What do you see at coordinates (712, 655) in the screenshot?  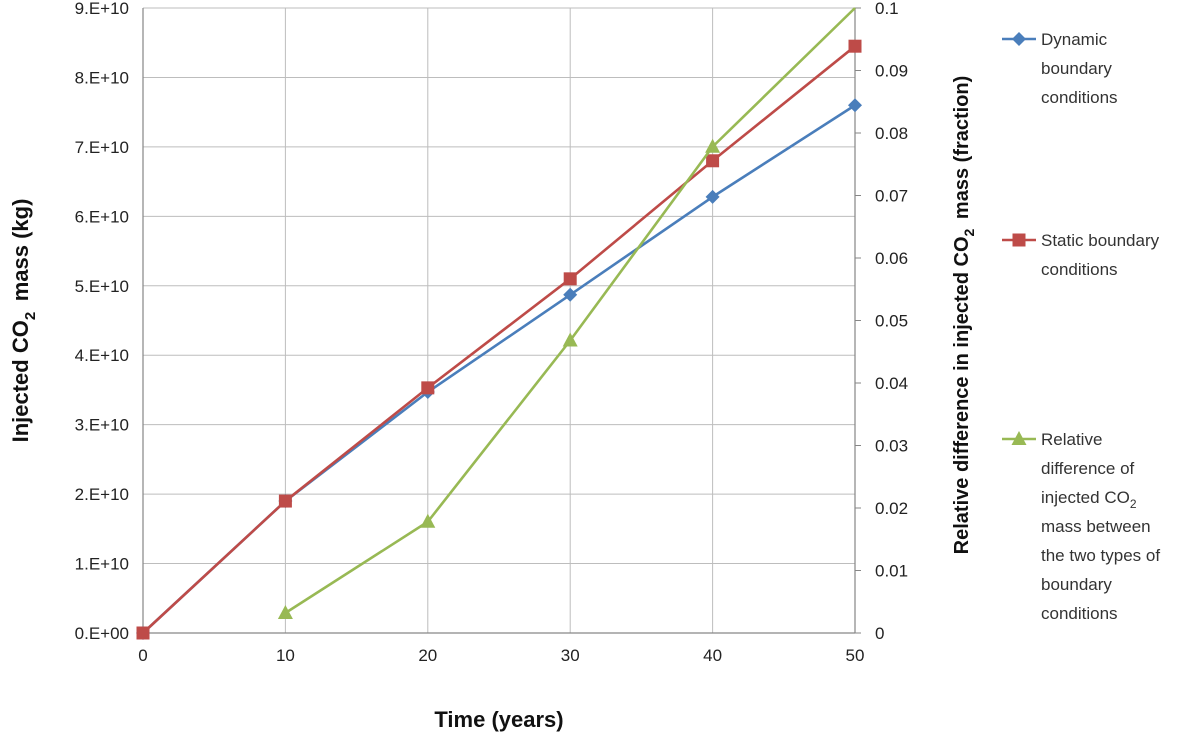 I see `x-tick-label: 40` at bounding box center [712, 655].